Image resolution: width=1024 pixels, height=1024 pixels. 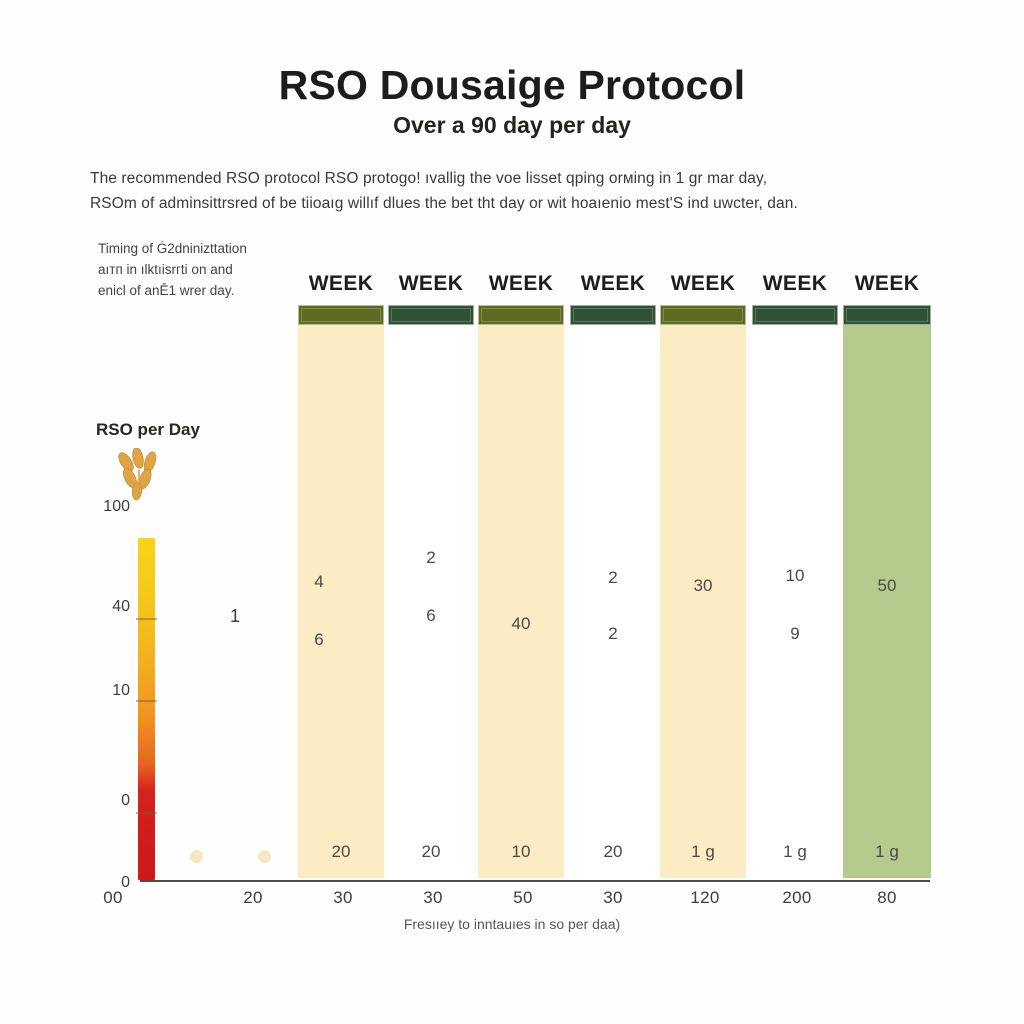 What do you see at coordinates (512, 125) in the screenshot?
I see `page-subtitle: Over a 90 day per day` at bounding box center [512, 125].